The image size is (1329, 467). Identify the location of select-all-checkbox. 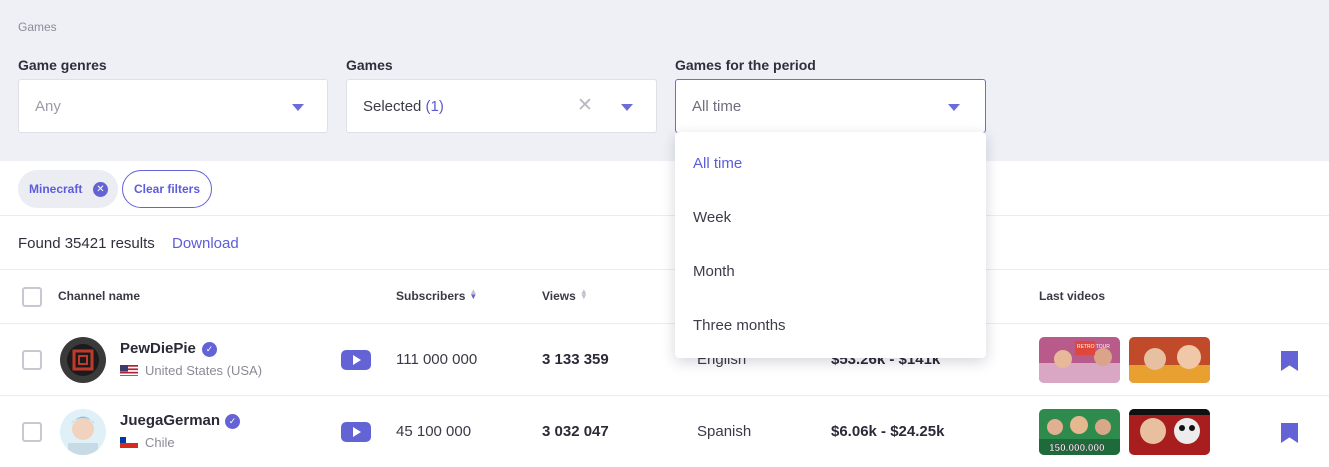
(32, 297).